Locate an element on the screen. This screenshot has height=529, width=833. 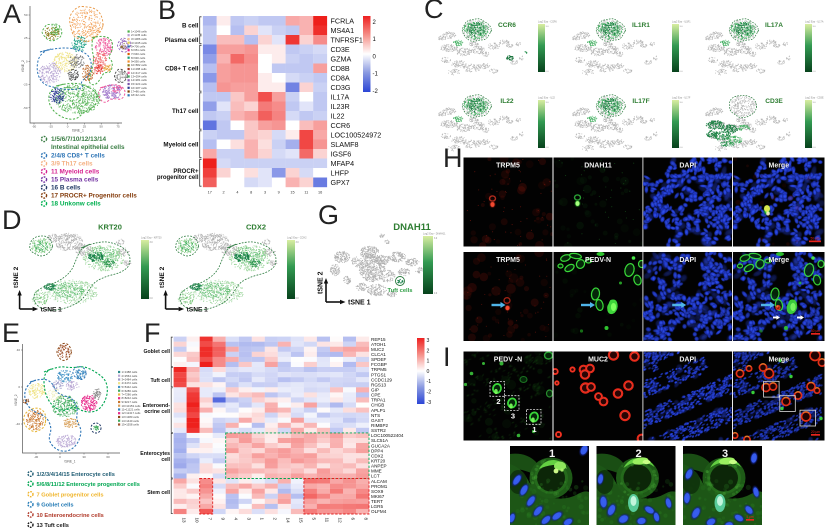
svg-text: 60 is located at coordinates (108, 457).